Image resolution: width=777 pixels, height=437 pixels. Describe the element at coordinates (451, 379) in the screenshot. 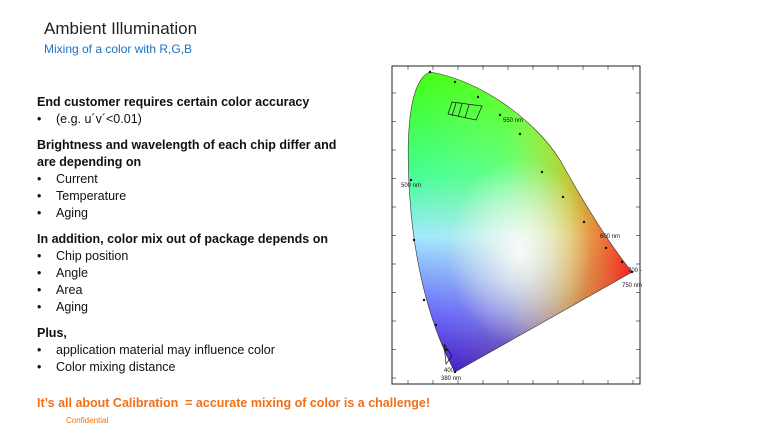

I see `wavelength-label: 380 nm` at that location.